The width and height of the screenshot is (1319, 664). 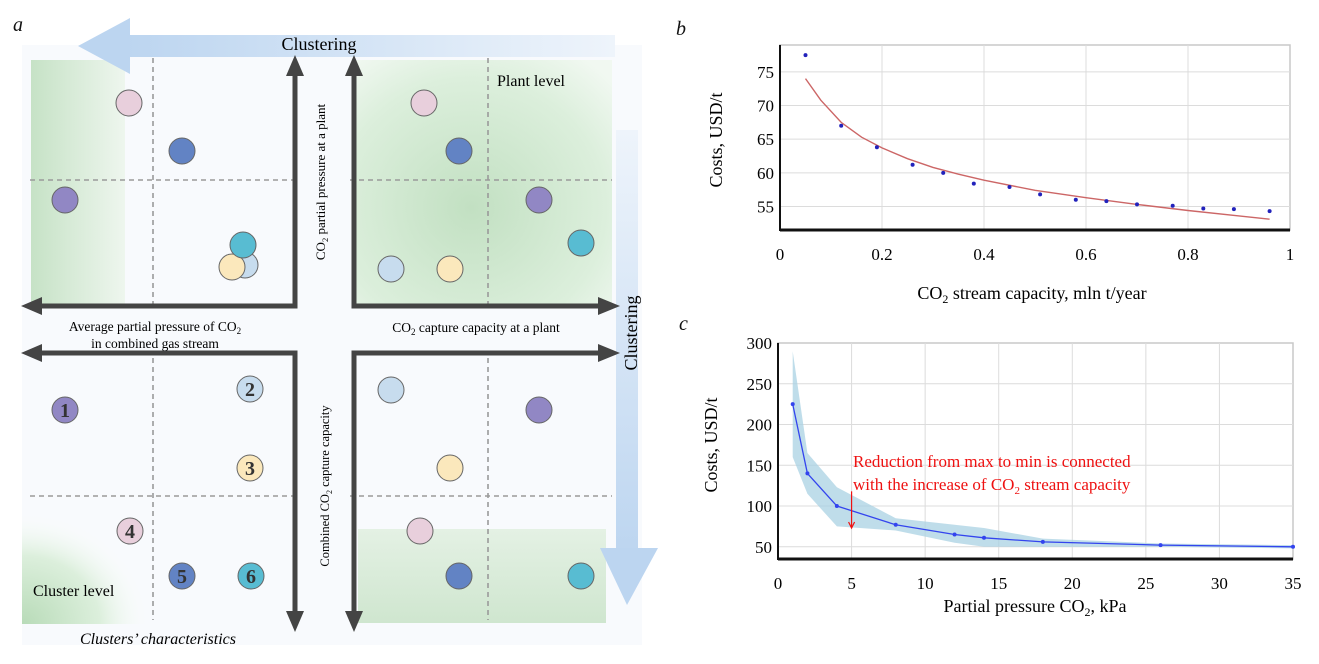 I want to click on numbered-clusters, so click(x=158, y=482).